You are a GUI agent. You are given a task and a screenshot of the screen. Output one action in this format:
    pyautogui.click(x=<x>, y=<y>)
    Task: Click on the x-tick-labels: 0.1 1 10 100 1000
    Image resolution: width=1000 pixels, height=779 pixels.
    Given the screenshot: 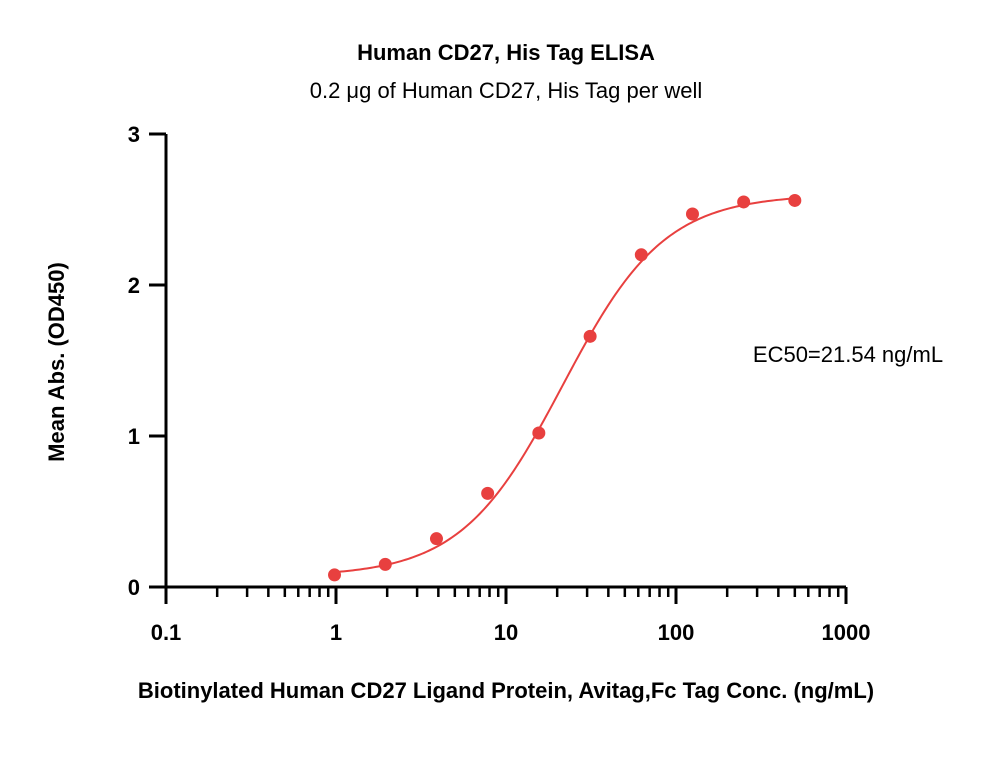 What is the action you would take?
    pyautogui.click(x=511, y=632)
    